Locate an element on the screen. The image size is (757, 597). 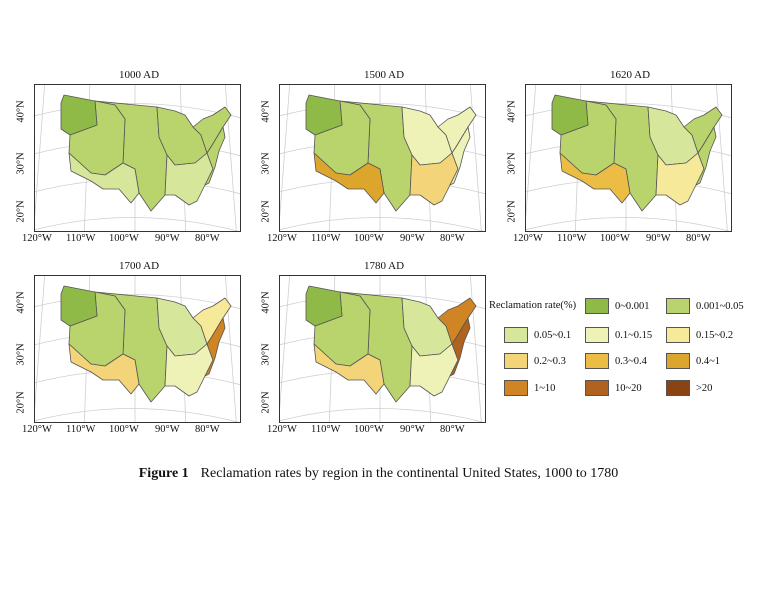
legend-item: 0.4~1 is located at coordinates (693, 361).